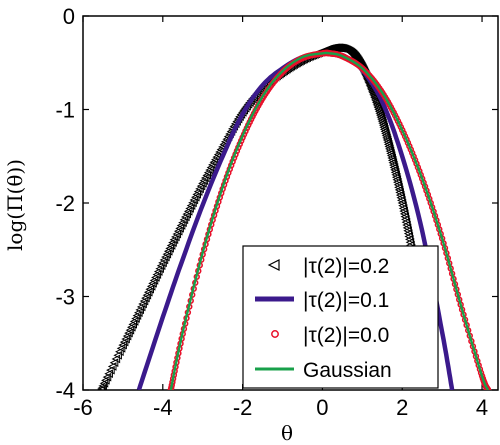 The height and width of the screenshot is (445, 500). Describe the element at coordinates (65, 297) in the screenshot. I see `y-tick-label: -3` at that location.